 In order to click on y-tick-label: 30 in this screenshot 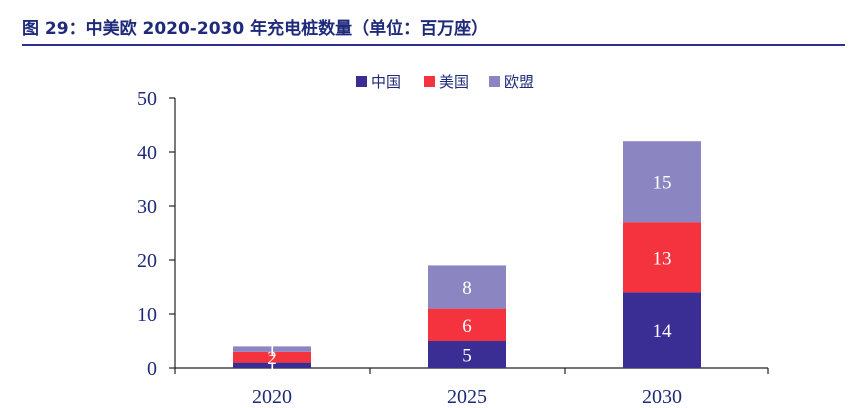, I will do `click(147, 207)`.